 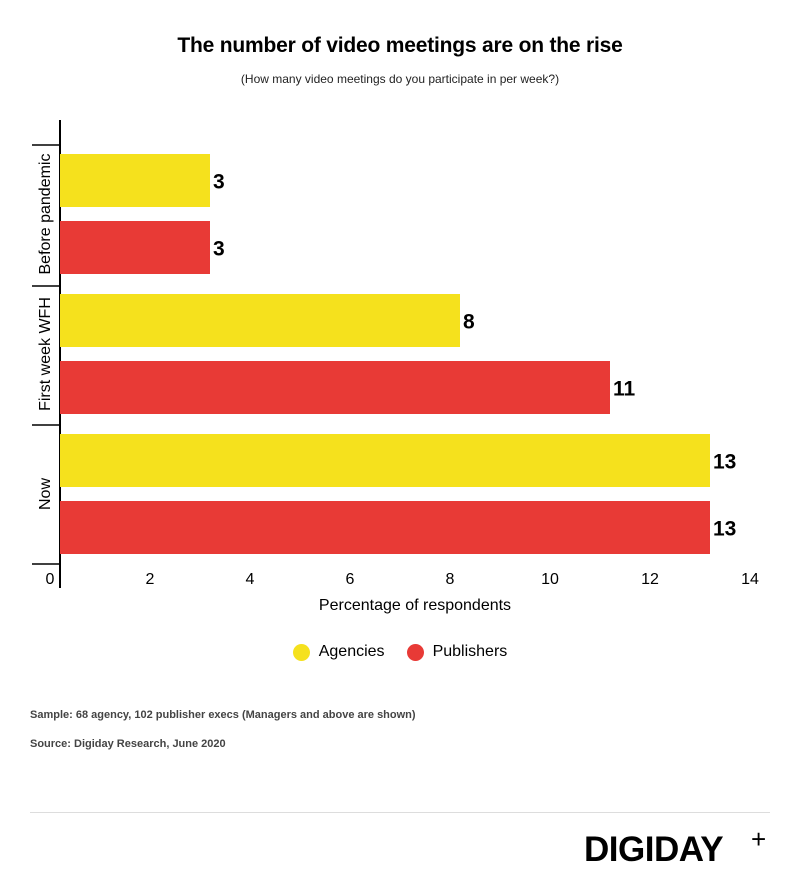 What do you see at coordinates (400, 652) in the screenshot?
I see `legend: Agencies Publishers` at bounding box center [400, 652].